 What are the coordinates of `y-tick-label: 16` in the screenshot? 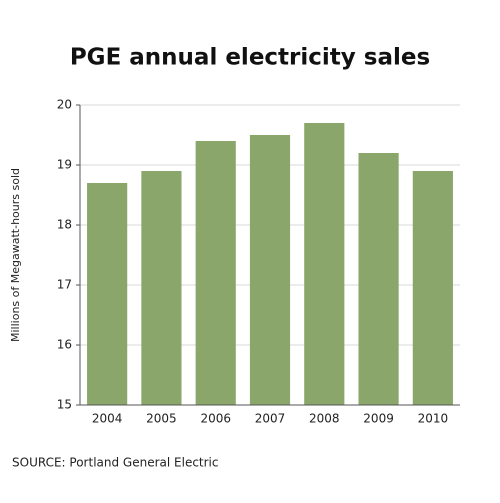 It's located at (64, 345).